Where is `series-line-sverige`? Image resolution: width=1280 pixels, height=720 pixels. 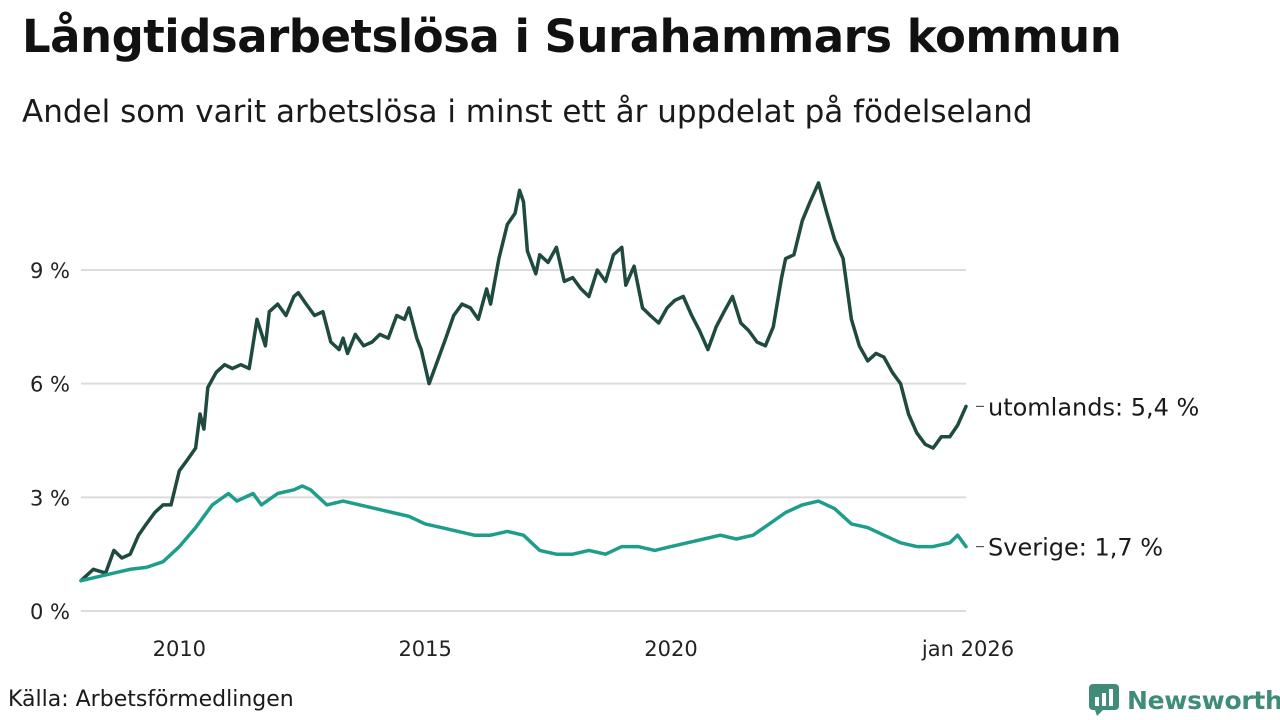
series-line-sverige is located at coordinates (523, 533).